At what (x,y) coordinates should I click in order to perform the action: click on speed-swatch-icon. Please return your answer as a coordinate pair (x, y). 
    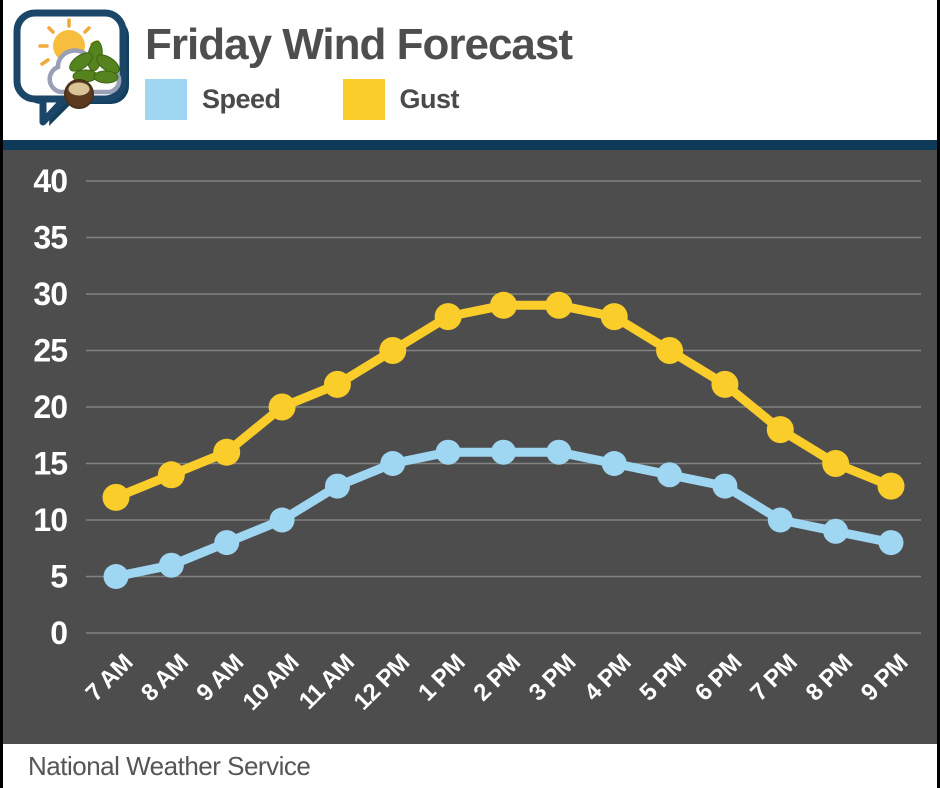
    Looking at the image, I should click on (166, 100).